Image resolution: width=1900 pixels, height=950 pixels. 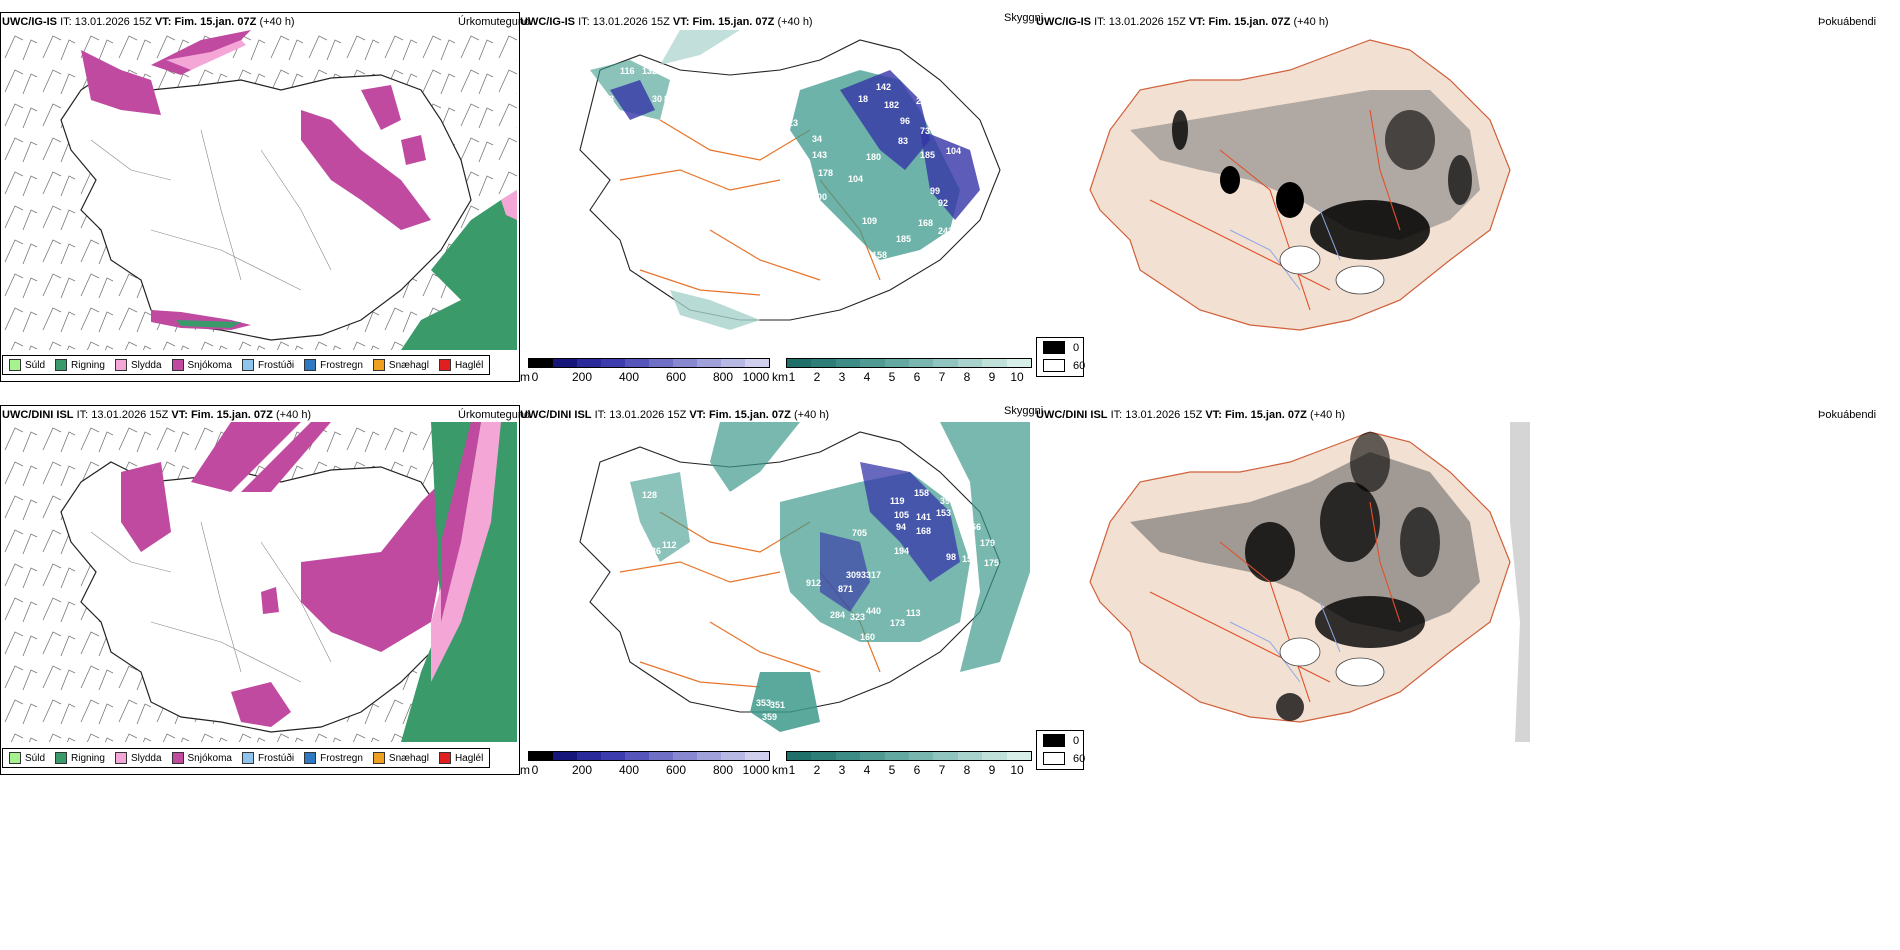 I want to click on cloud-label: 119, so click(x=897, y=501).